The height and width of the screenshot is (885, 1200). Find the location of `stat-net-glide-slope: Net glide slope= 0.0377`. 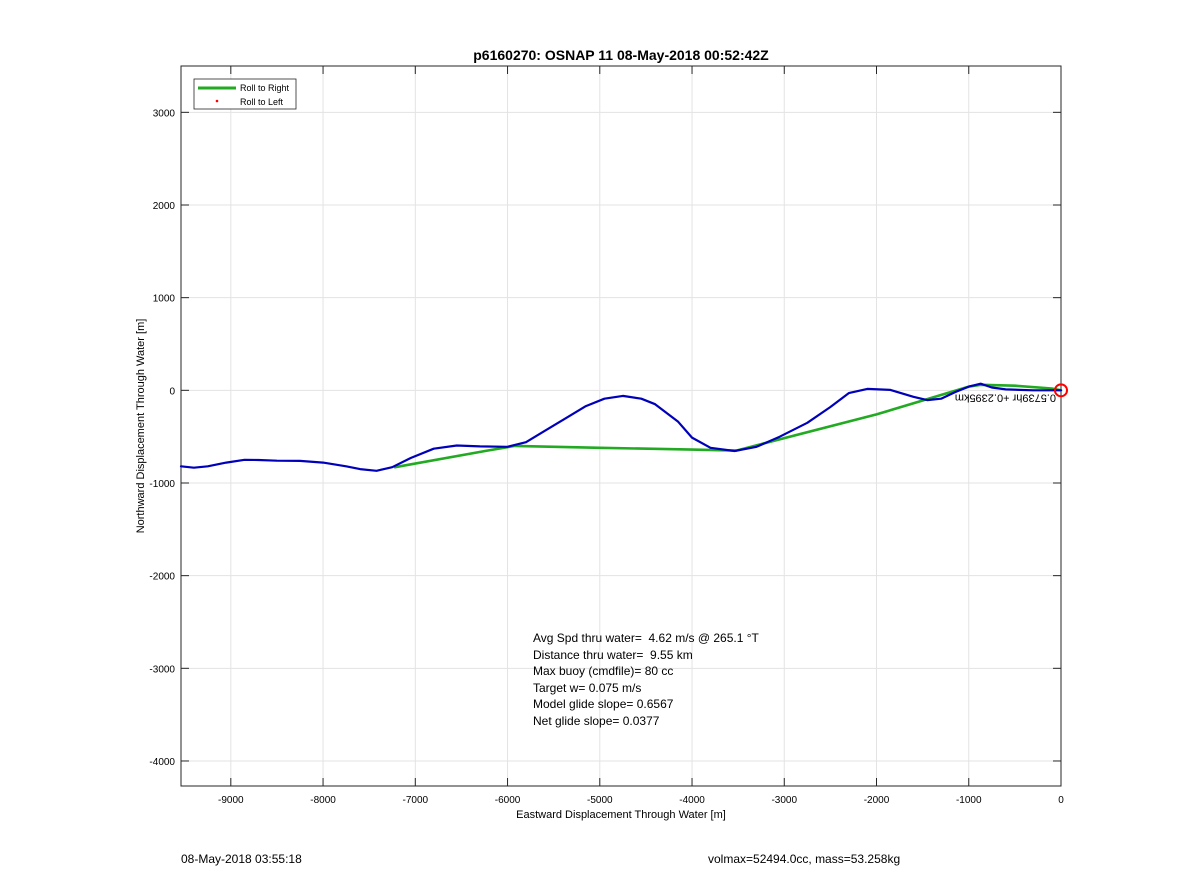

stat-net-glide-slope: Net glide slope= 0.0377 is located at coordinates (596, 720).